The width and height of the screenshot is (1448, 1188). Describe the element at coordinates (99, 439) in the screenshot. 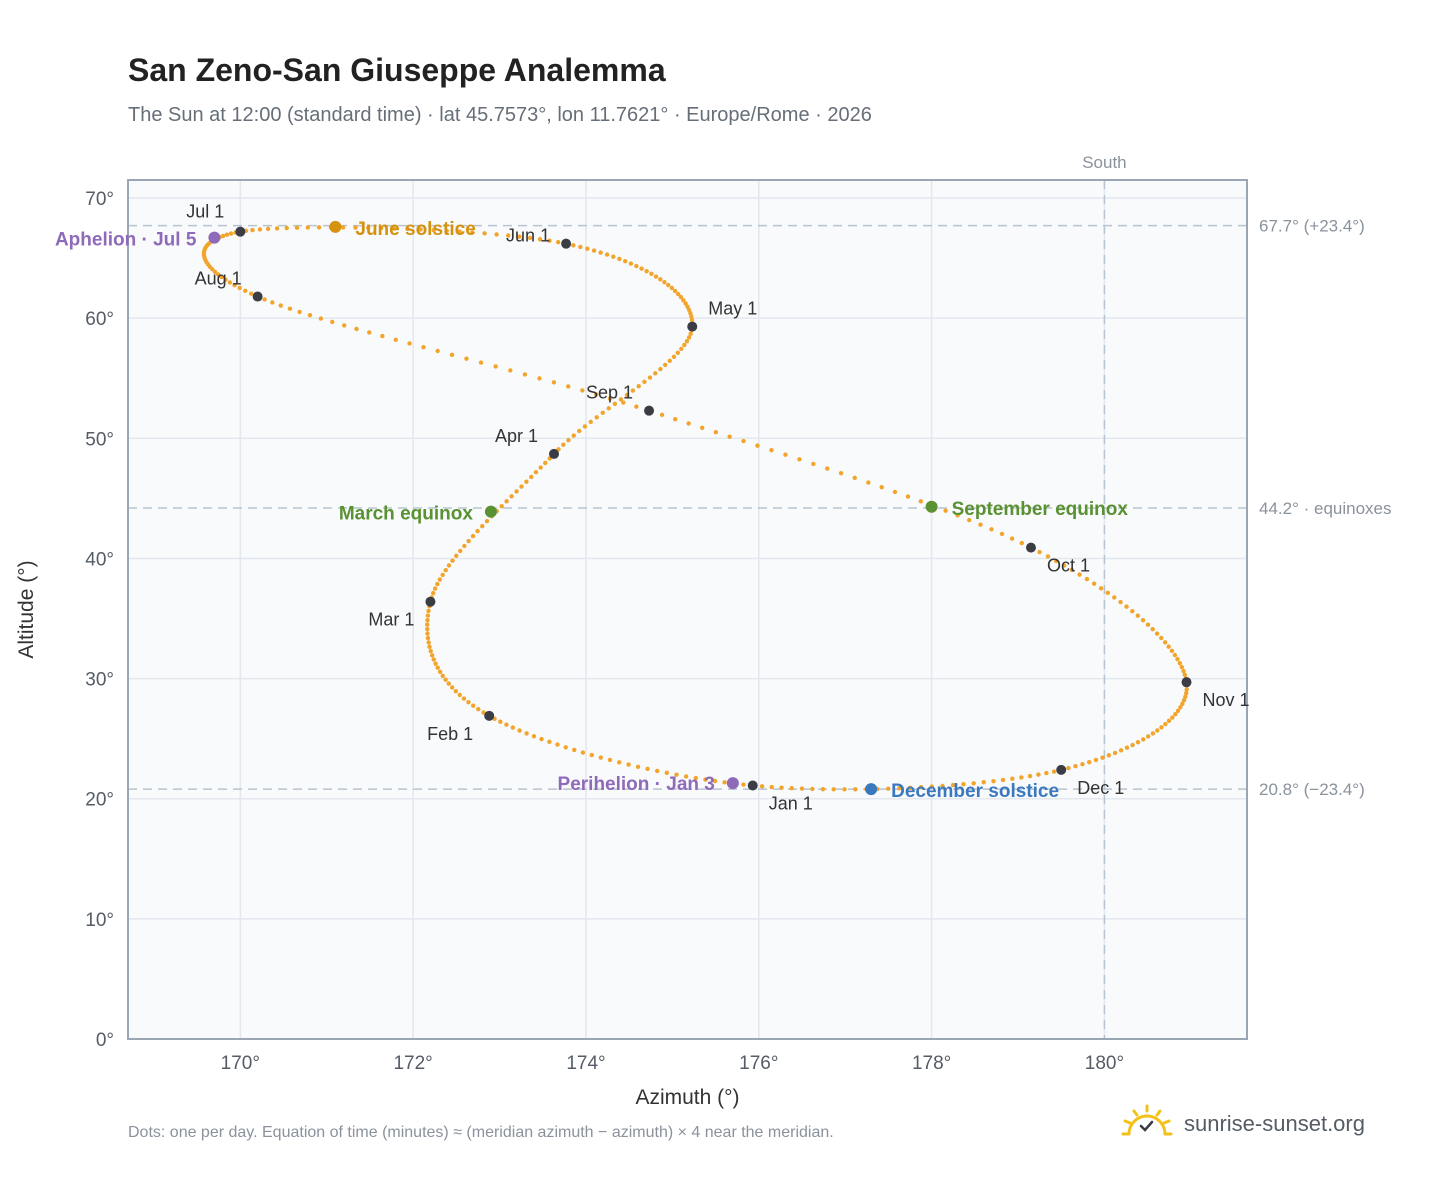

I see `y-tick-label: 50°` at that location.